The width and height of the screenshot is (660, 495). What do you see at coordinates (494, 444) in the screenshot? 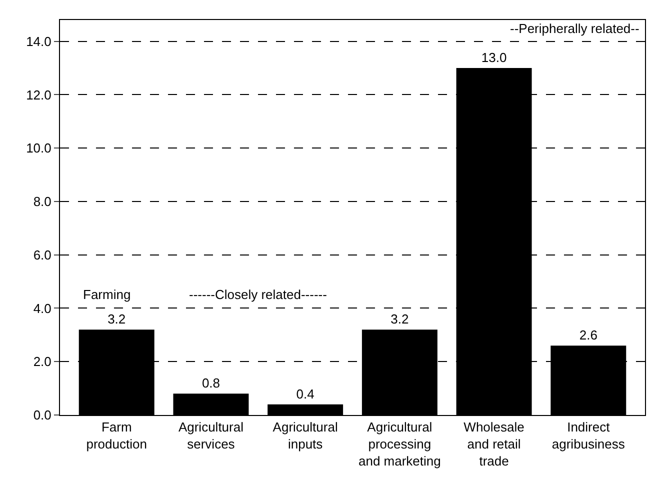
I see `x-tick-label: Wholesale and retail trade` at bounding box center [494, 444].